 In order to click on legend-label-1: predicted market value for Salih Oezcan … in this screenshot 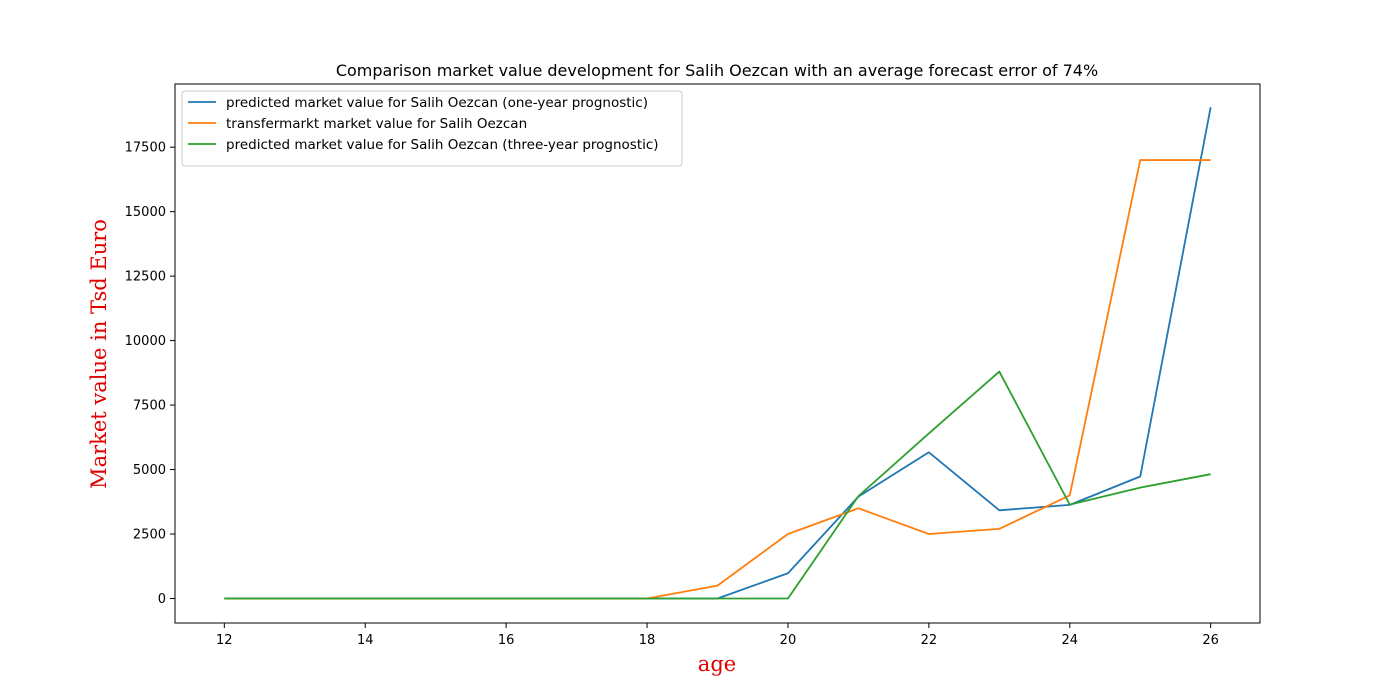, I will do `click(437, 103)`.